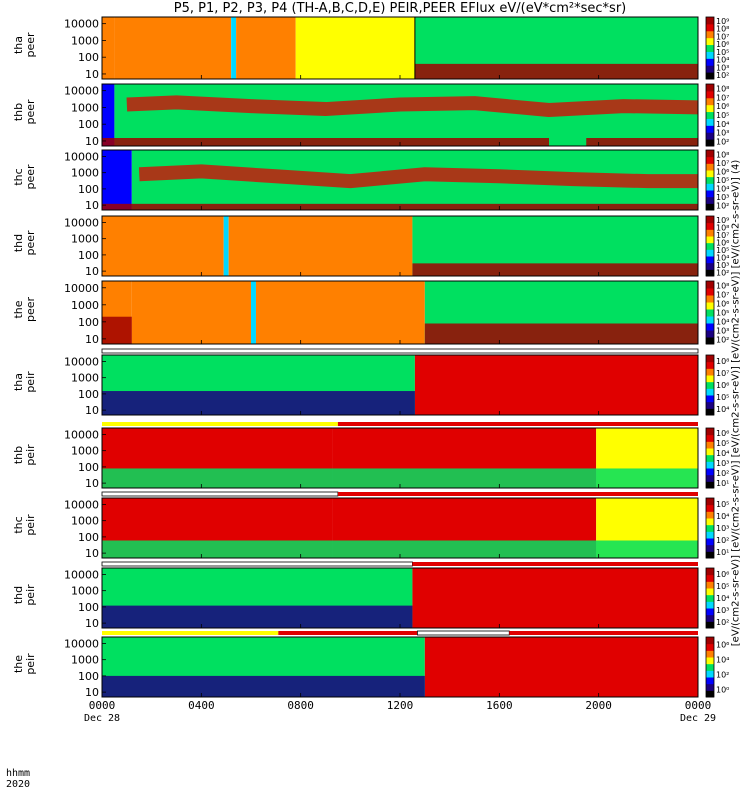  I want to click on colorbar-label-8-3: 10⁵, so click(722, 586).